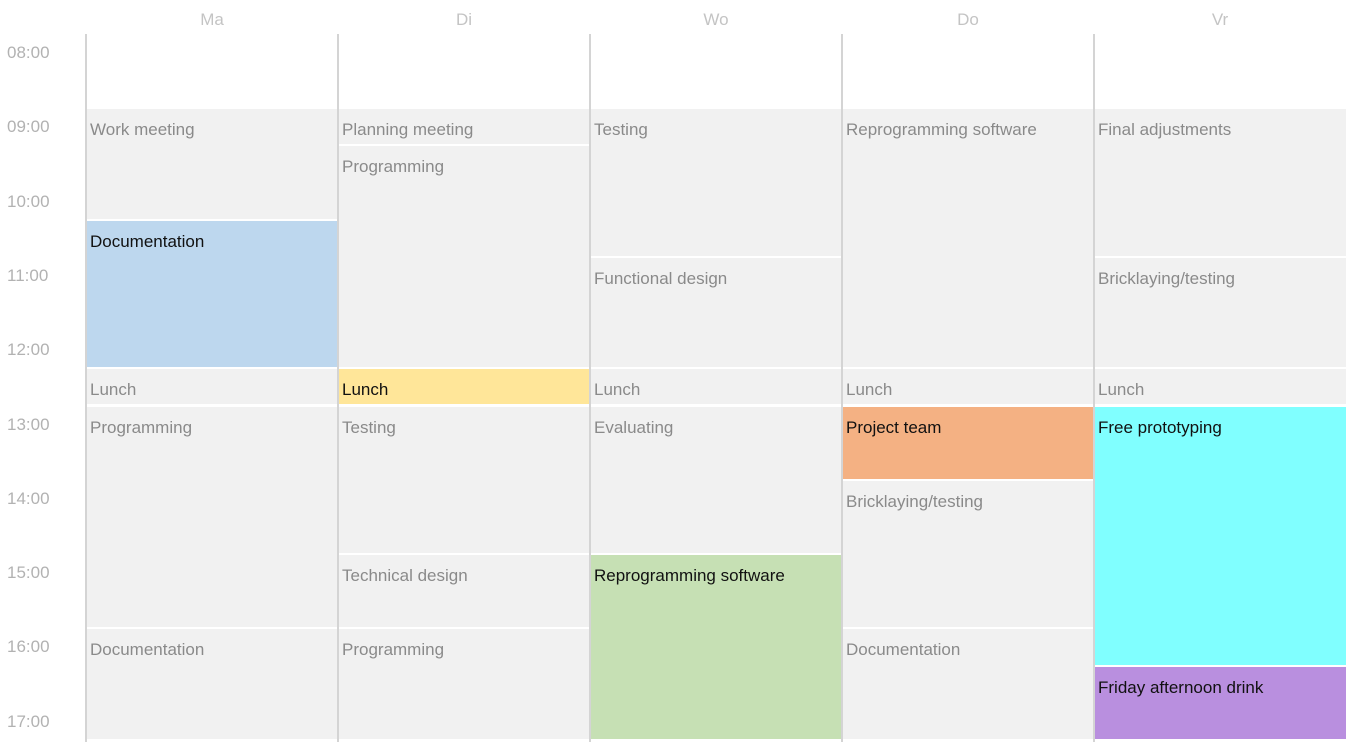 The image size is (1354, 749). Describe the element at coordinates (28, 275) in the screenshot. I see `time-label: 11:00` at that location.